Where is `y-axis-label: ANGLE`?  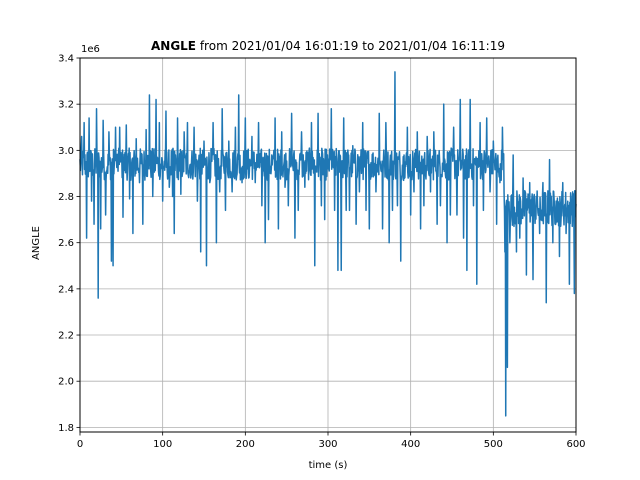 y-axis-label: ANGLE is located at coordinates (36, 243).